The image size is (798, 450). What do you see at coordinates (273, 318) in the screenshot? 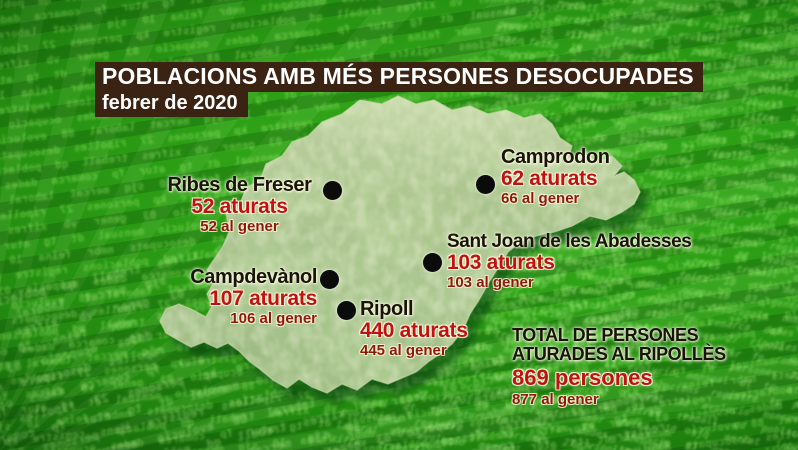
I see `town-previous-month: 106 al gener` at bounding box center [273, 318].